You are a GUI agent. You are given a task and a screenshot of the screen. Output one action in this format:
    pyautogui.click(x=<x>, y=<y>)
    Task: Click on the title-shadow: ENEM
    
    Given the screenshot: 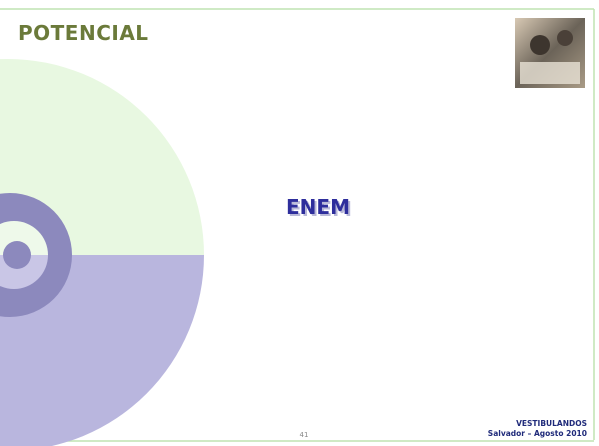 What is the action you would take?
    pyautogui.click(x=320, y=209)
    